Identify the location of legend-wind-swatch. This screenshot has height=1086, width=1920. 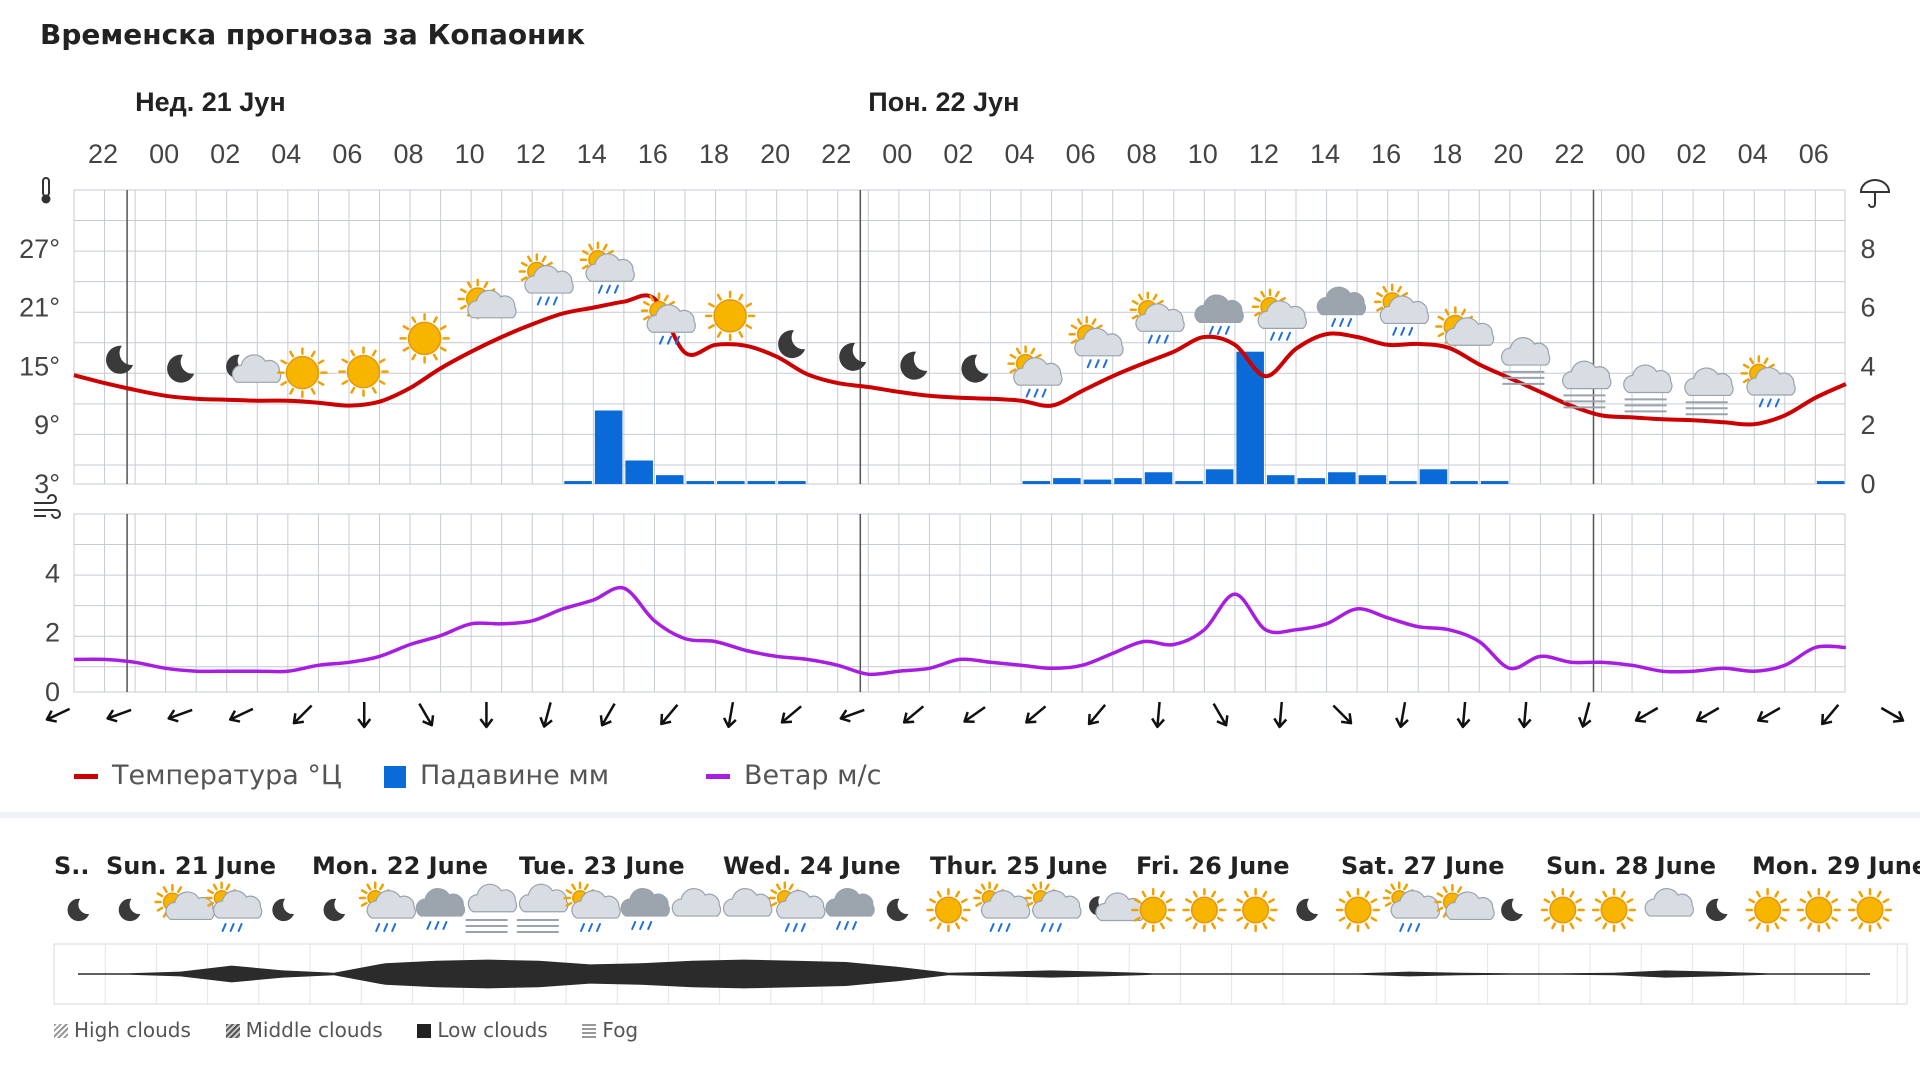
(718, 776).